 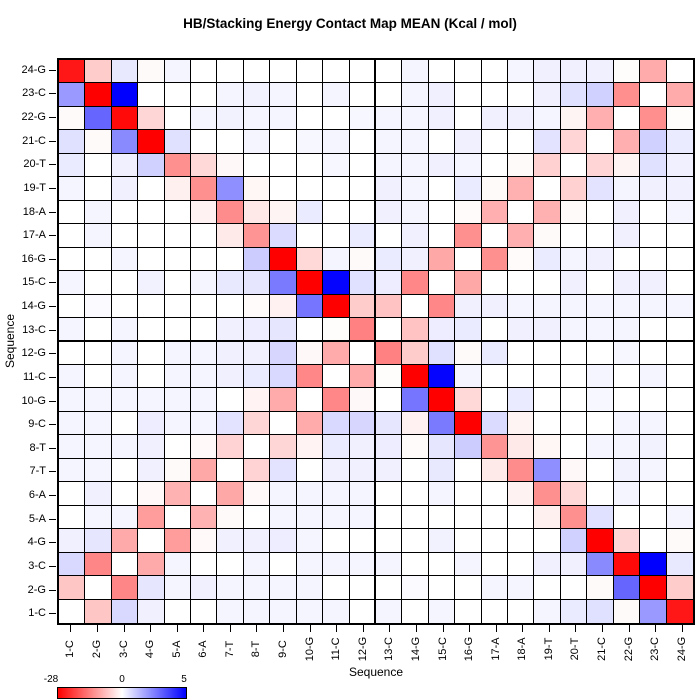 I want to click on y-tick-label: 12-G, so click(x=33, y=353).